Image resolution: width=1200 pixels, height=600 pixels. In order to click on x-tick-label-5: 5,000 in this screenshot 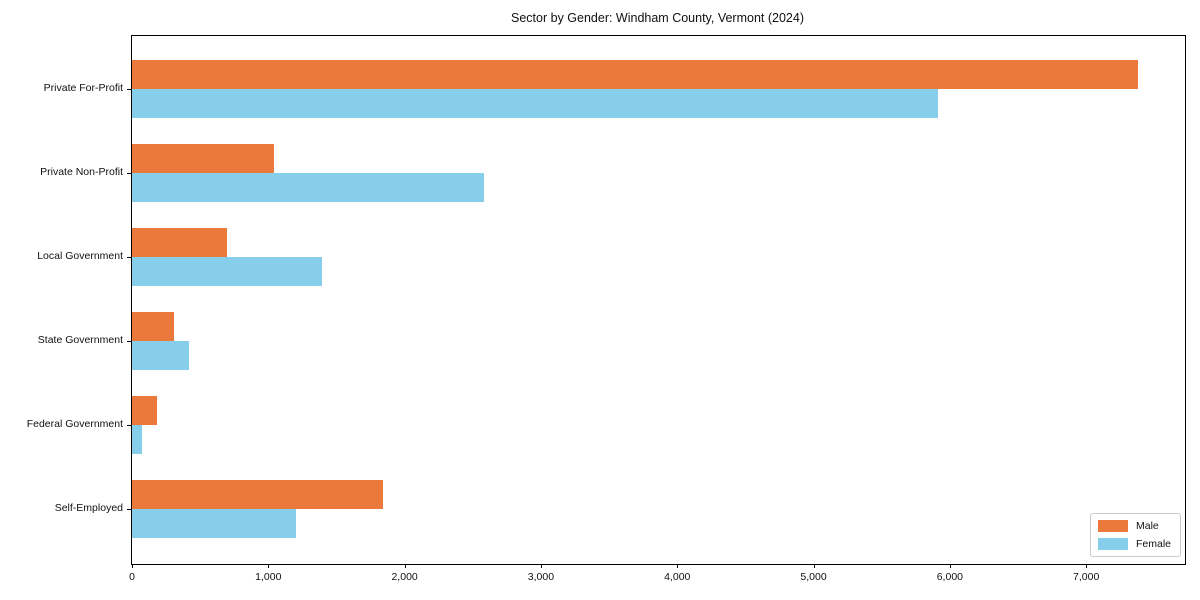, I will do `click(813, 577)`.